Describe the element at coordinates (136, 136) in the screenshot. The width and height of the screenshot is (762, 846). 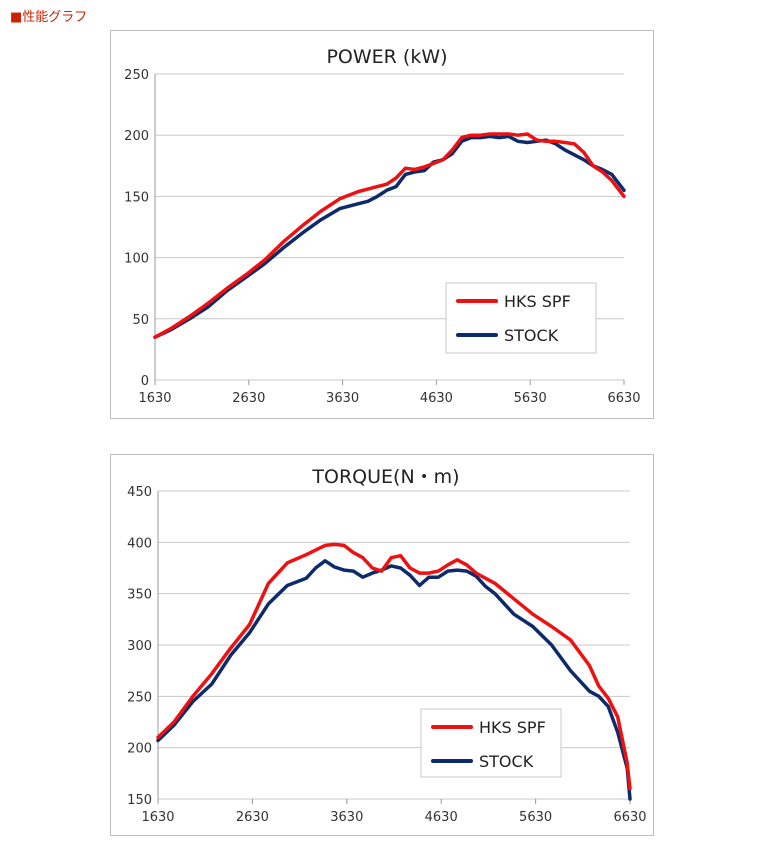
I see `power-y-tick-label: 200` at that location.